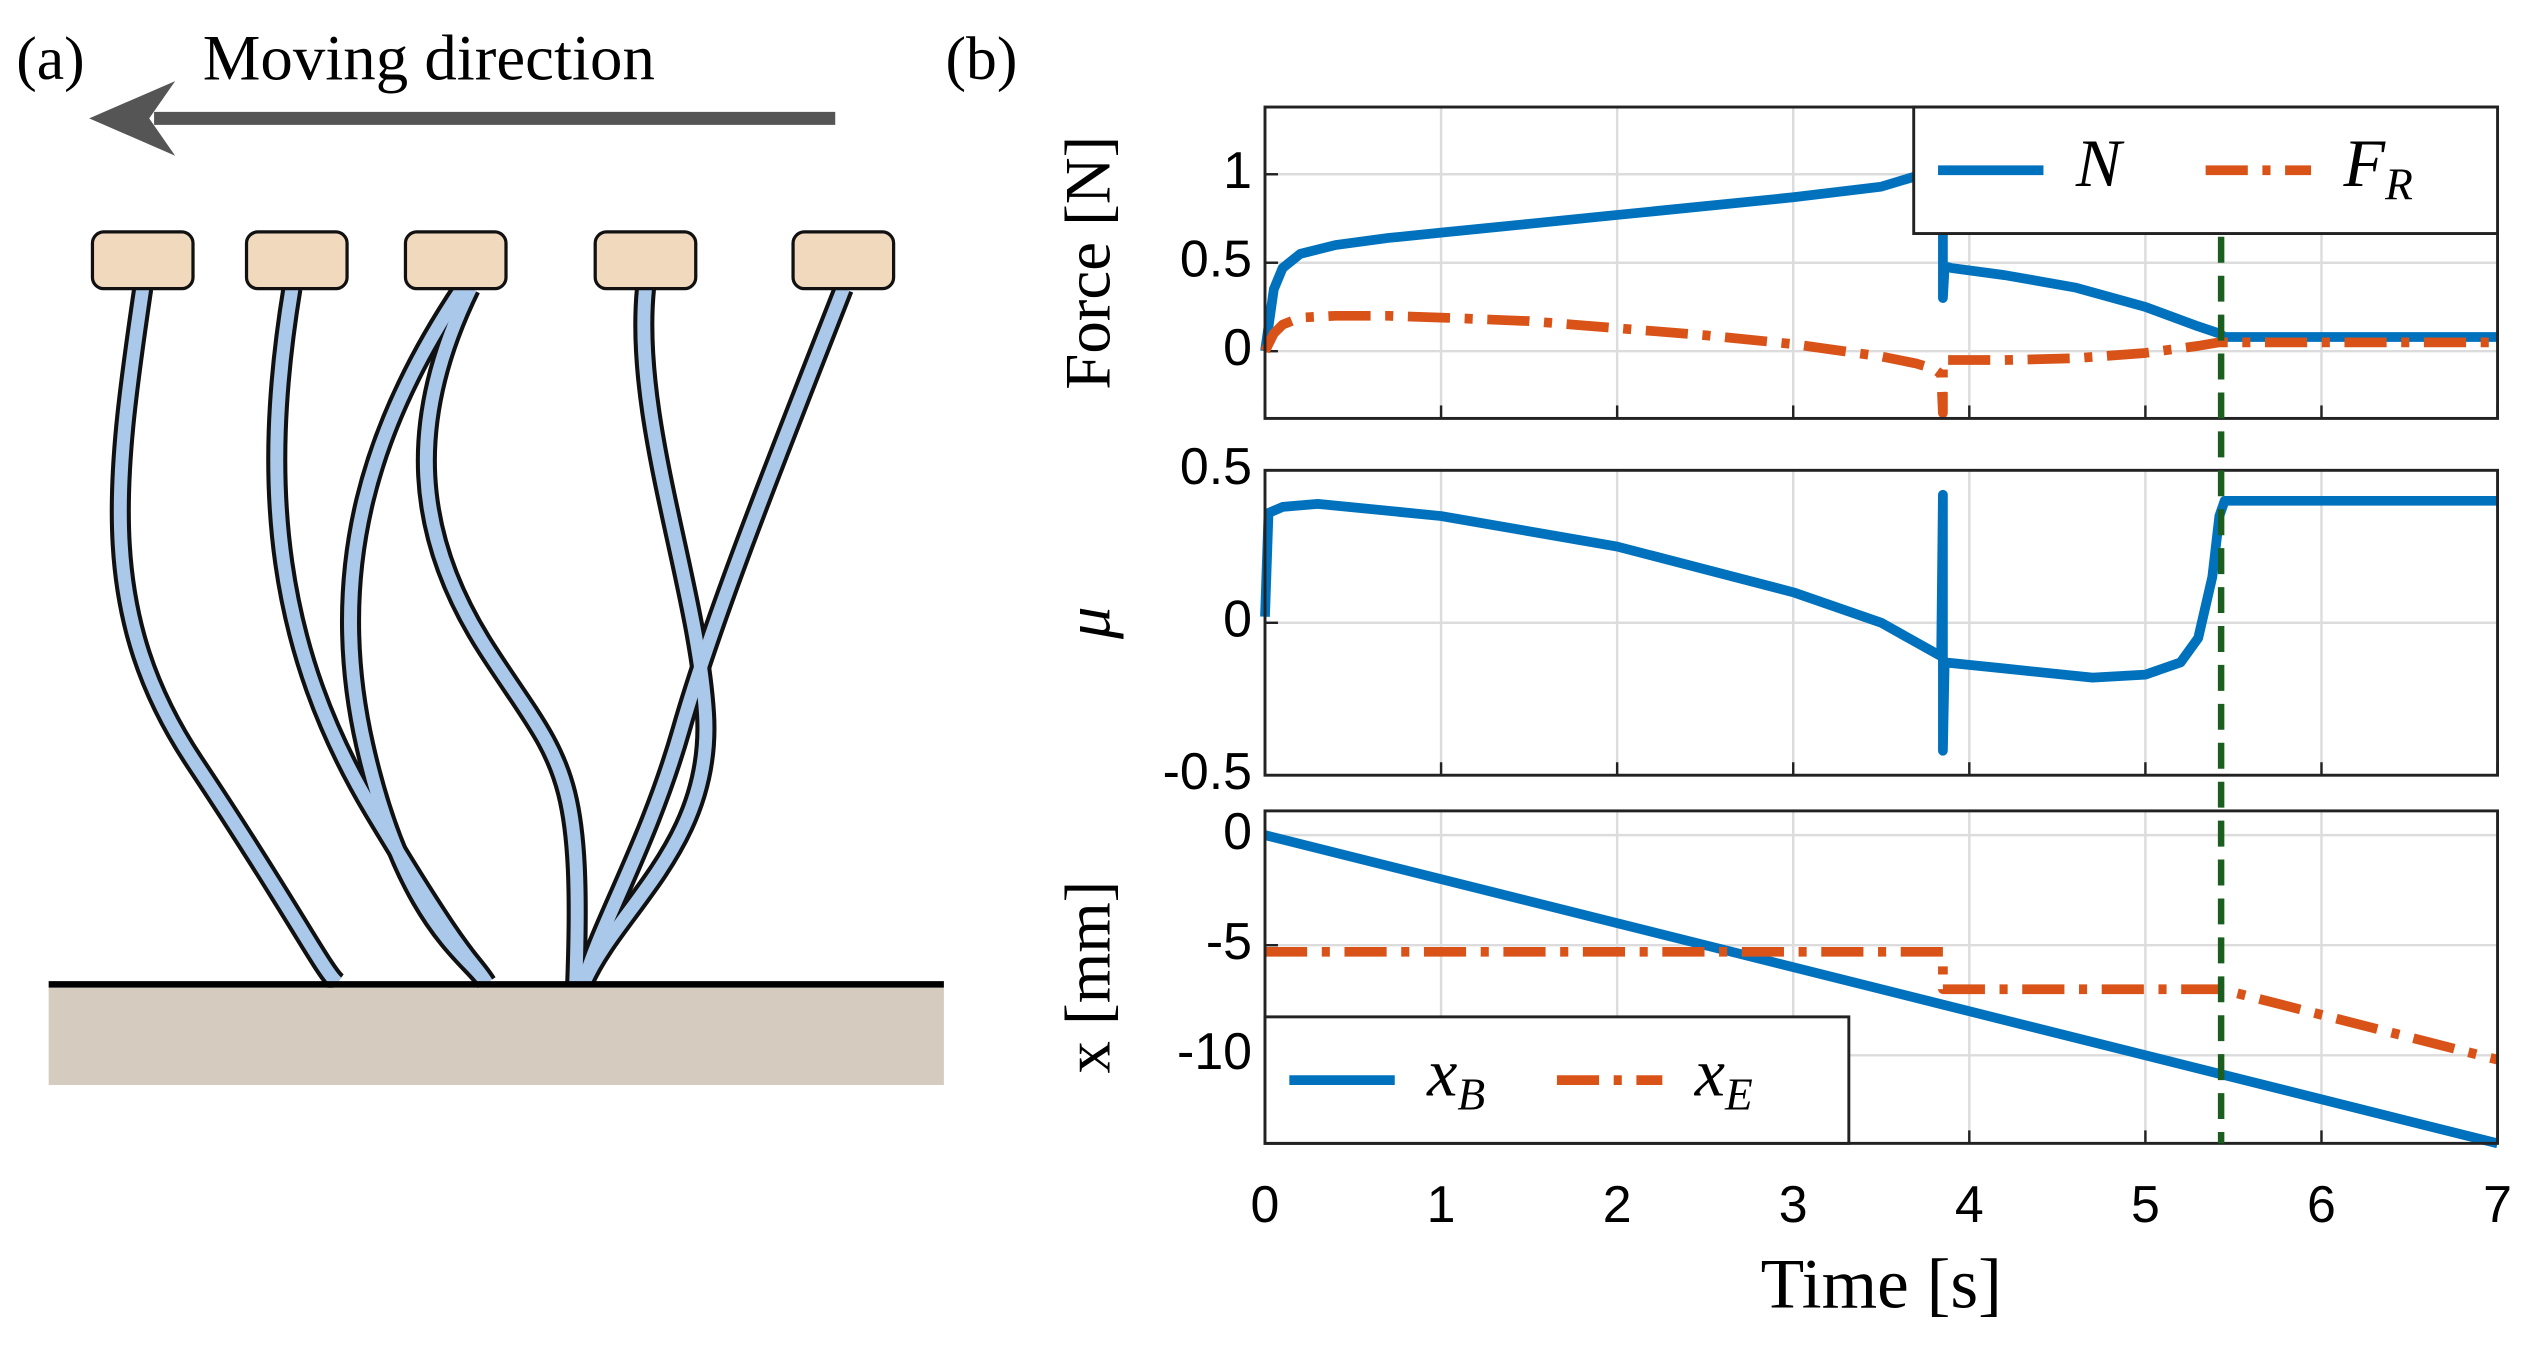  What do you see at coordinates (493, 260) in the screenshot?
I see `holders` at bounding box center [493, 260].